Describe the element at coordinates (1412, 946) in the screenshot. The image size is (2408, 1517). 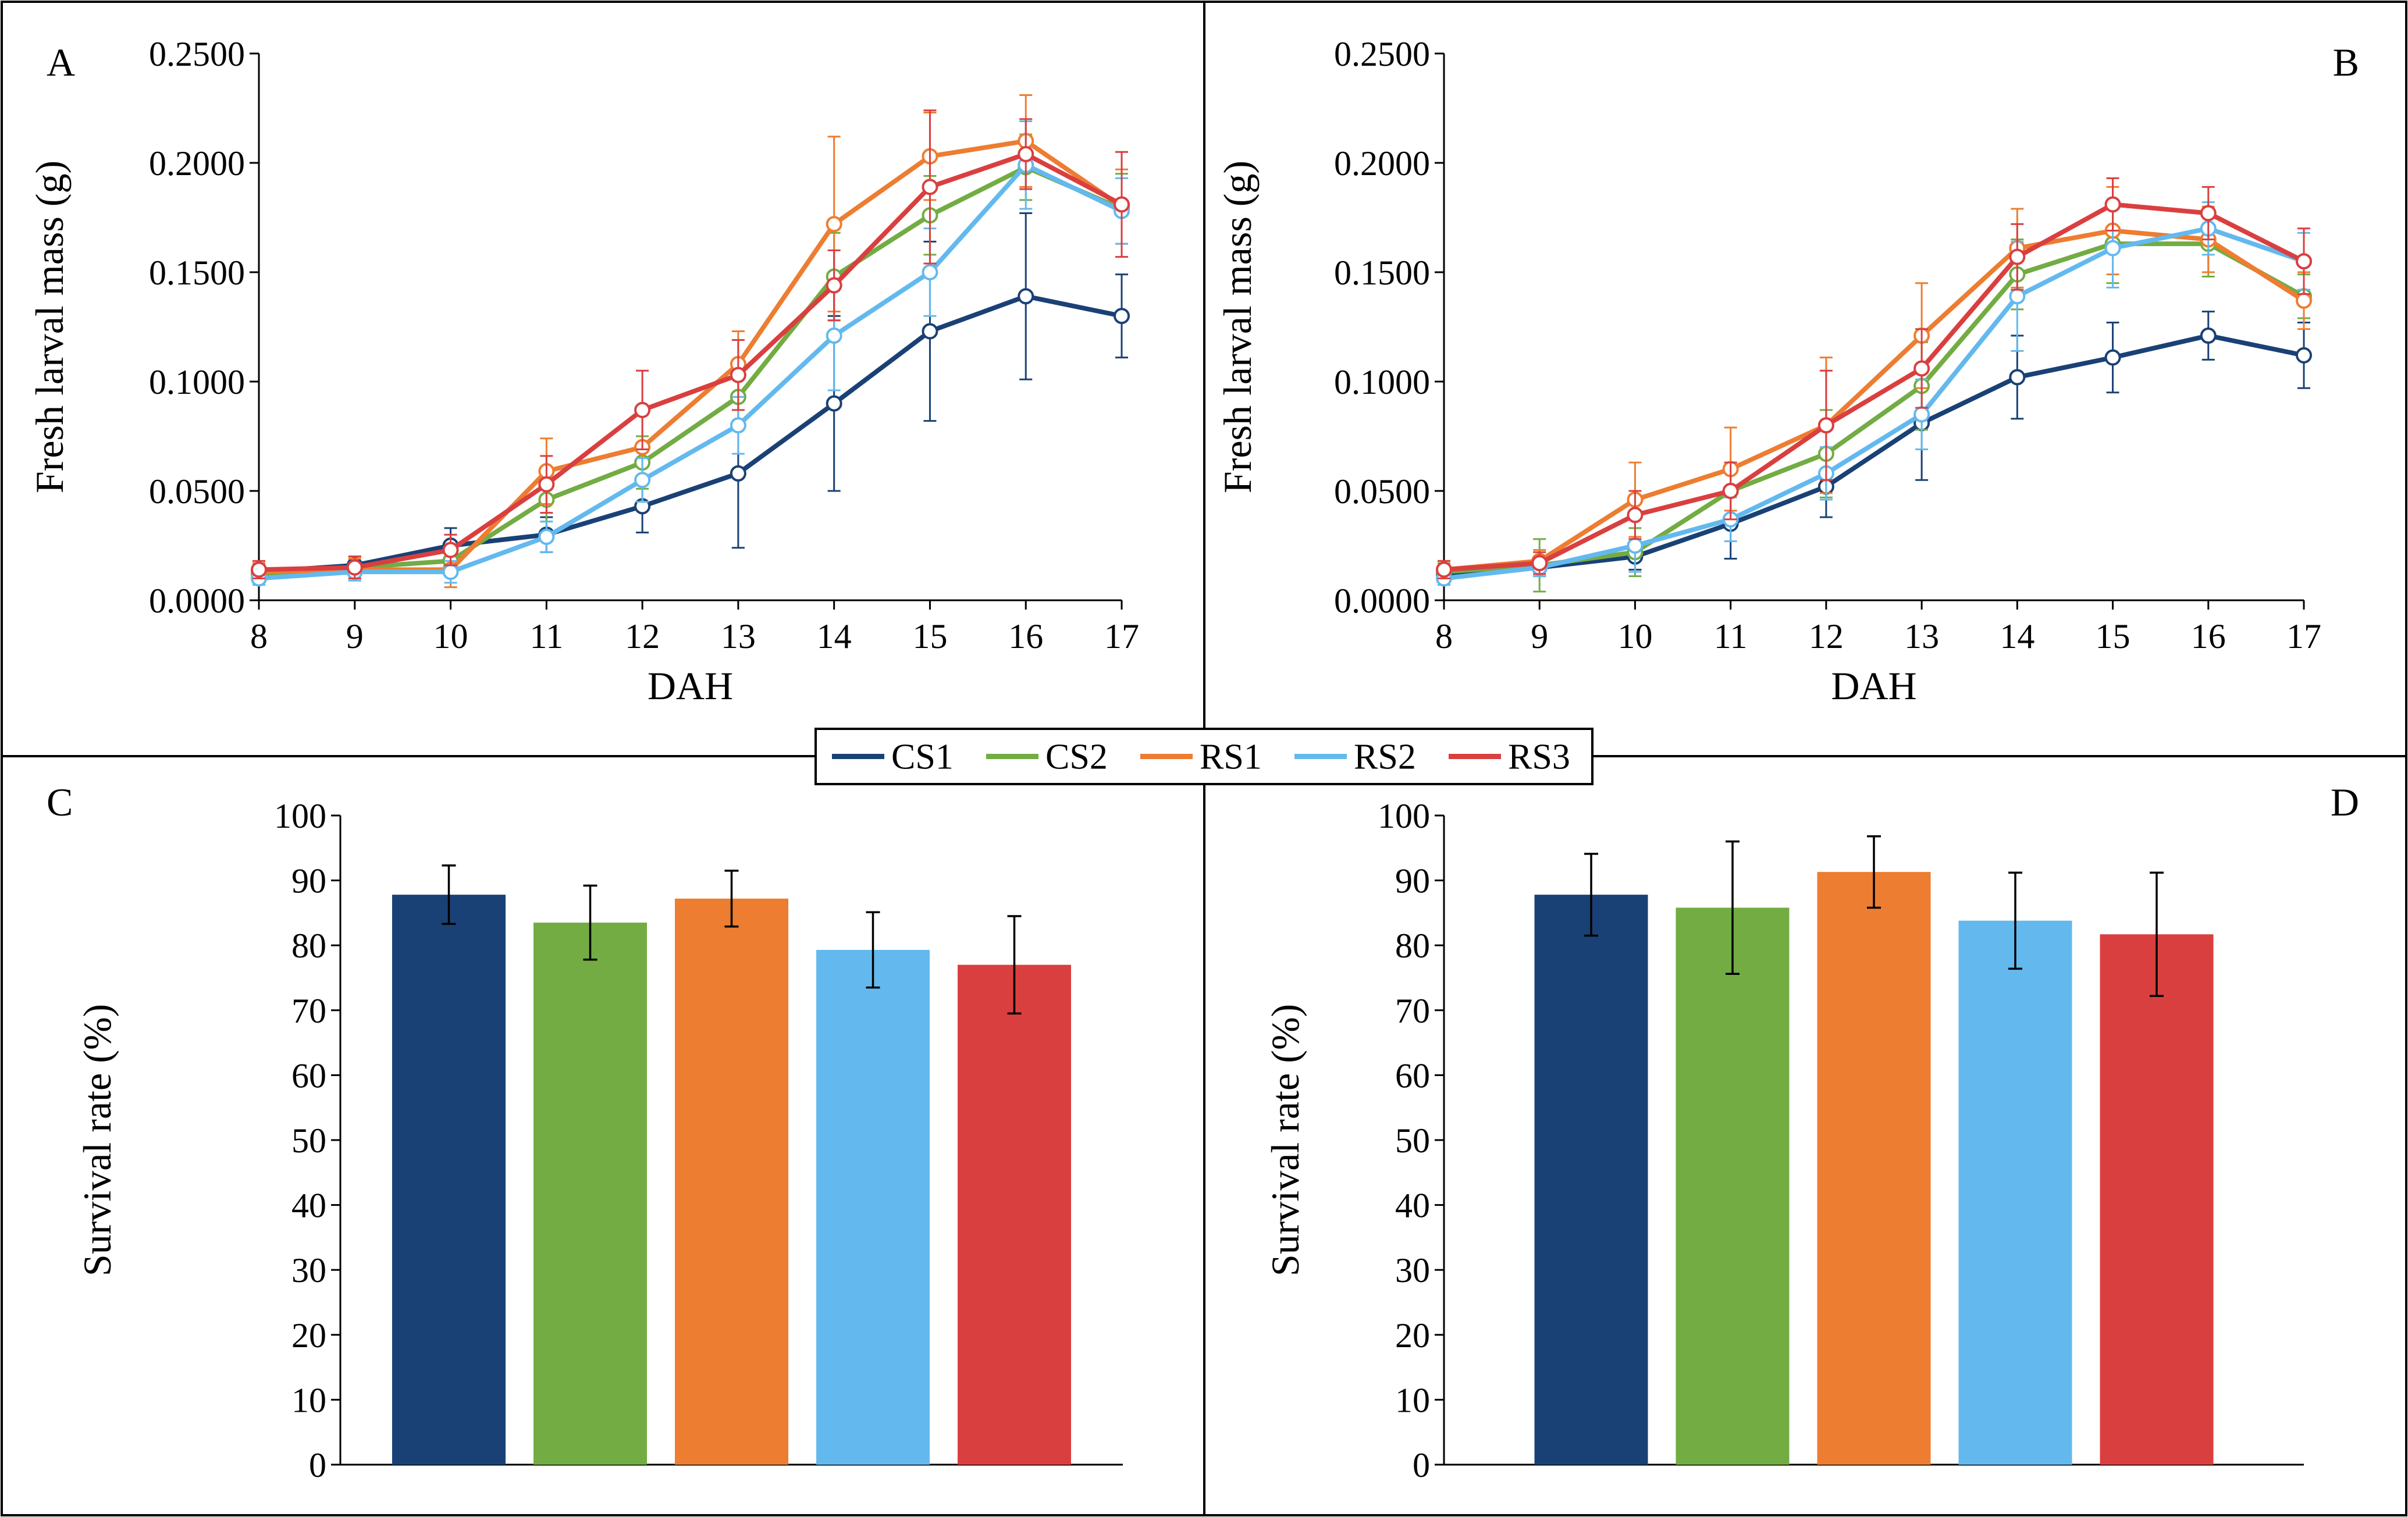
I see `y-tick-label: 80` at that location.